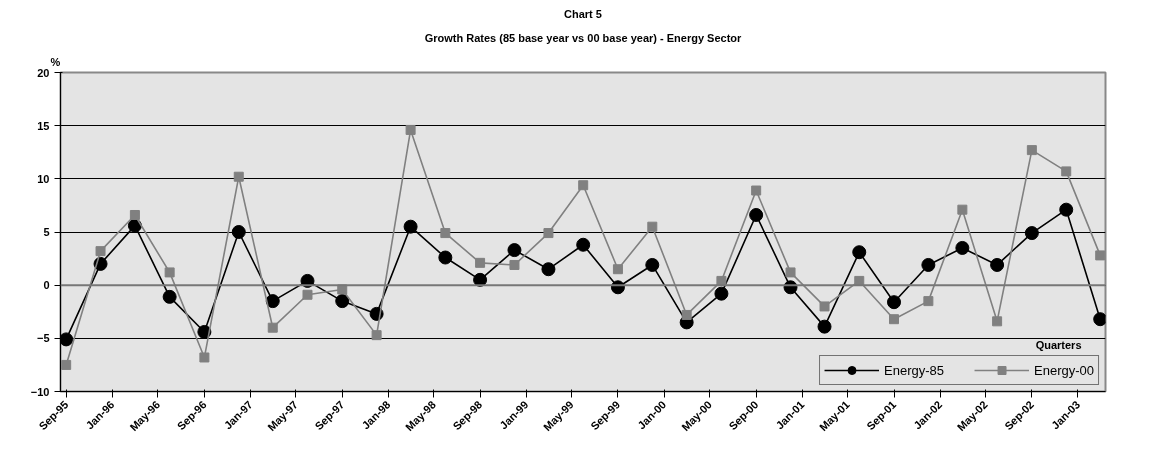  What do you see at coordinates (914, 370) in the screenshot?
I see `legend-label: Energy-85` at bounding box center [914, 370].